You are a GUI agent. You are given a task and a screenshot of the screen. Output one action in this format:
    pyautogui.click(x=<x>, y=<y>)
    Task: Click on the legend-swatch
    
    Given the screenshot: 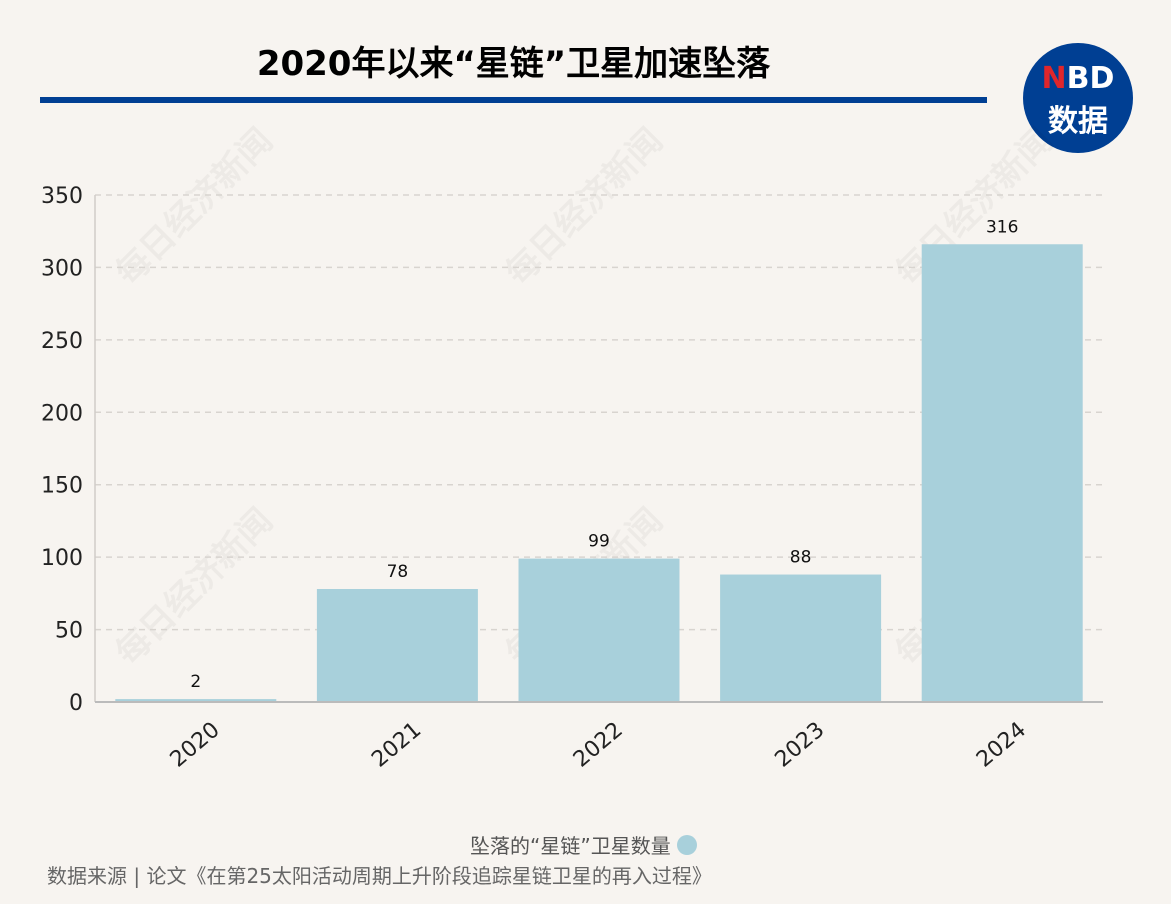 What is the action you would take?
    pyautogui.click(x=686, y=844)
    